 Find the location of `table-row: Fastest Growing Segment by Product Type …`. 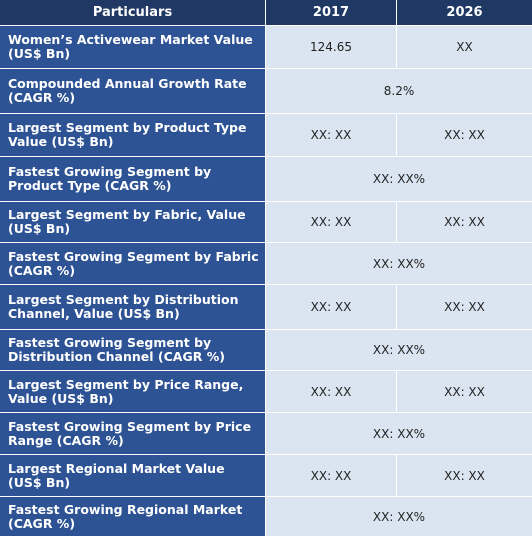

table-row: Fastest Growing Segment by Product Type … is located at coordinates (266, 179).